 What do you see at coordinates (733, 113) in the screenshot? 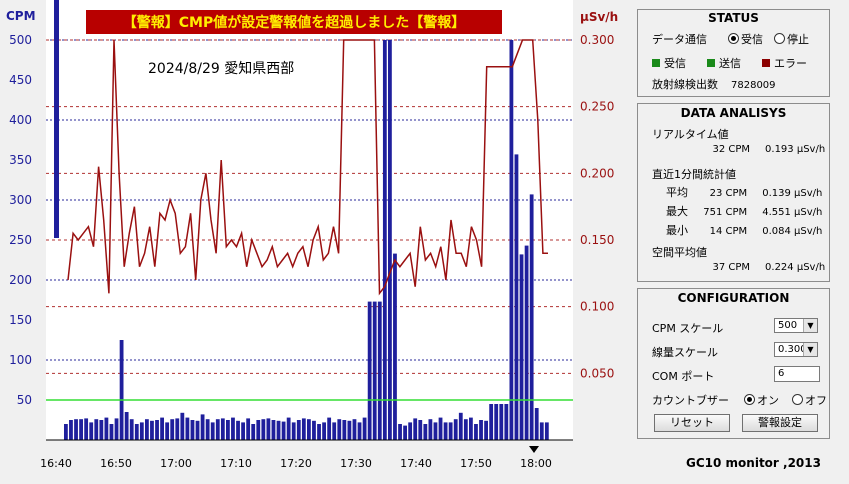
I see `analysis-title: DATA ANALISYS` at bounding box center [733, 113].